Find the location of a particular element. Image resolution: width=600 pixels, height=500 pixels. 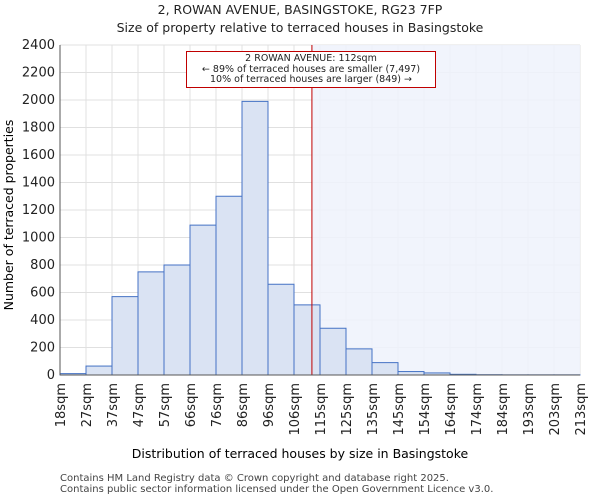

x-tick-label: 86sqm is located at coordinates (243, 405).